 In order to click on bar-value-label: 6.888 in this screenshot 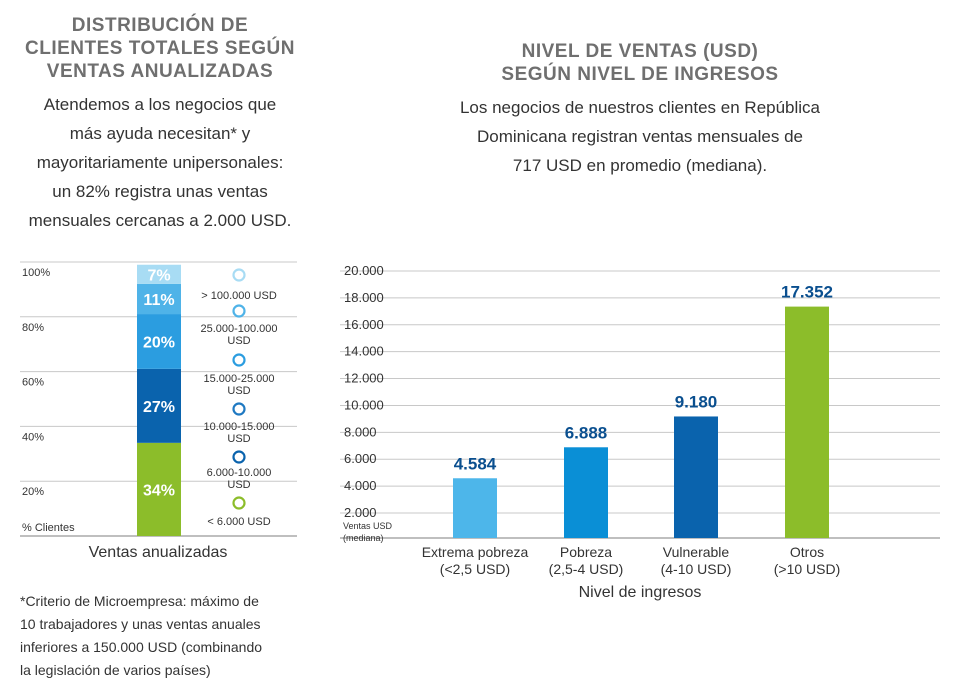, I will do `click(586, 432)`.